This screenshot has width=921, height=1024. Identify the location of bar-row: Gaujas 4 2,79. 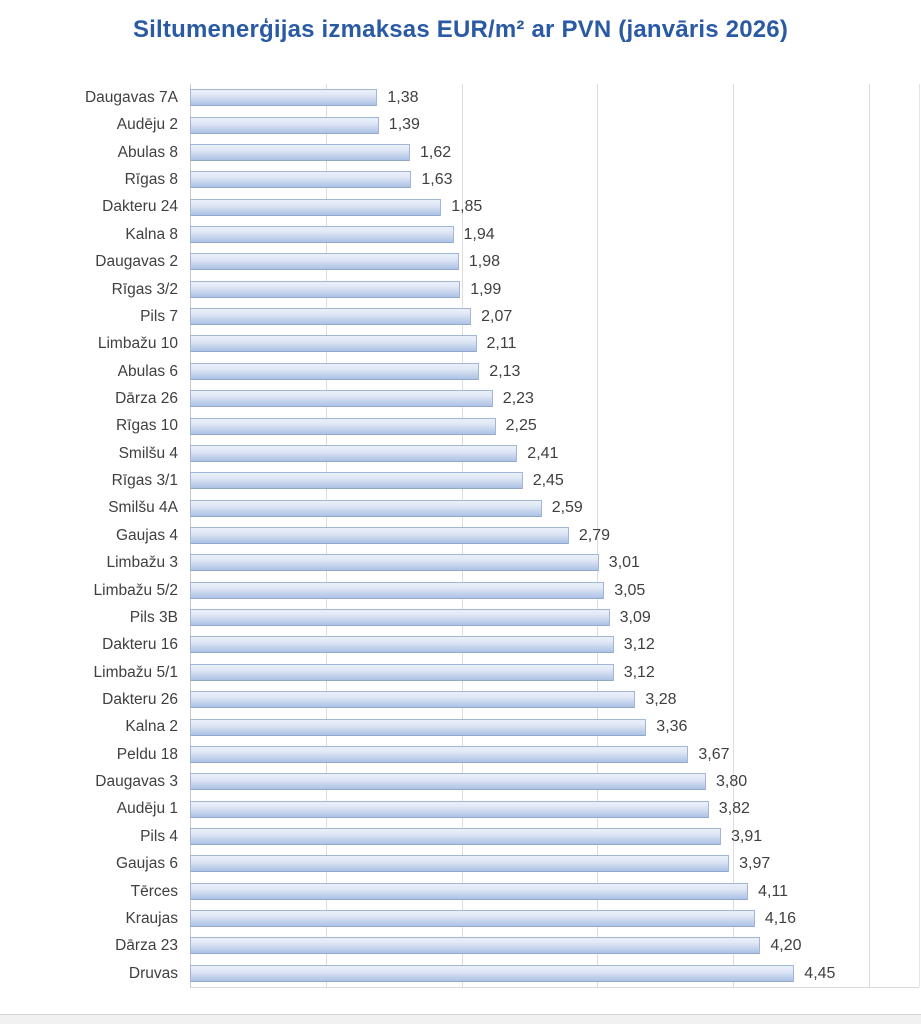
(460, 535).